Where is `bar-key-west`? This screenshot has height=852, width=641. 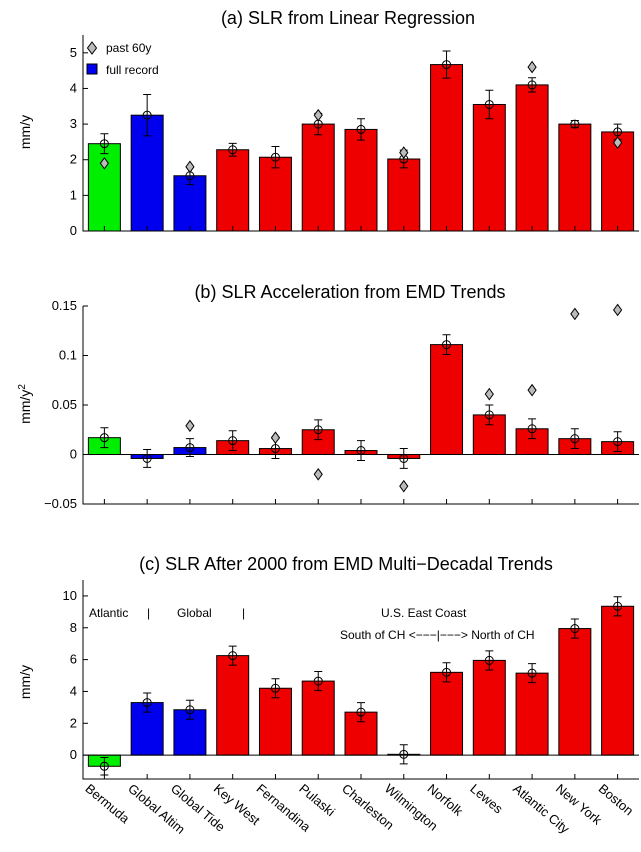 bar-key-west is located at coordinates (233, 705).